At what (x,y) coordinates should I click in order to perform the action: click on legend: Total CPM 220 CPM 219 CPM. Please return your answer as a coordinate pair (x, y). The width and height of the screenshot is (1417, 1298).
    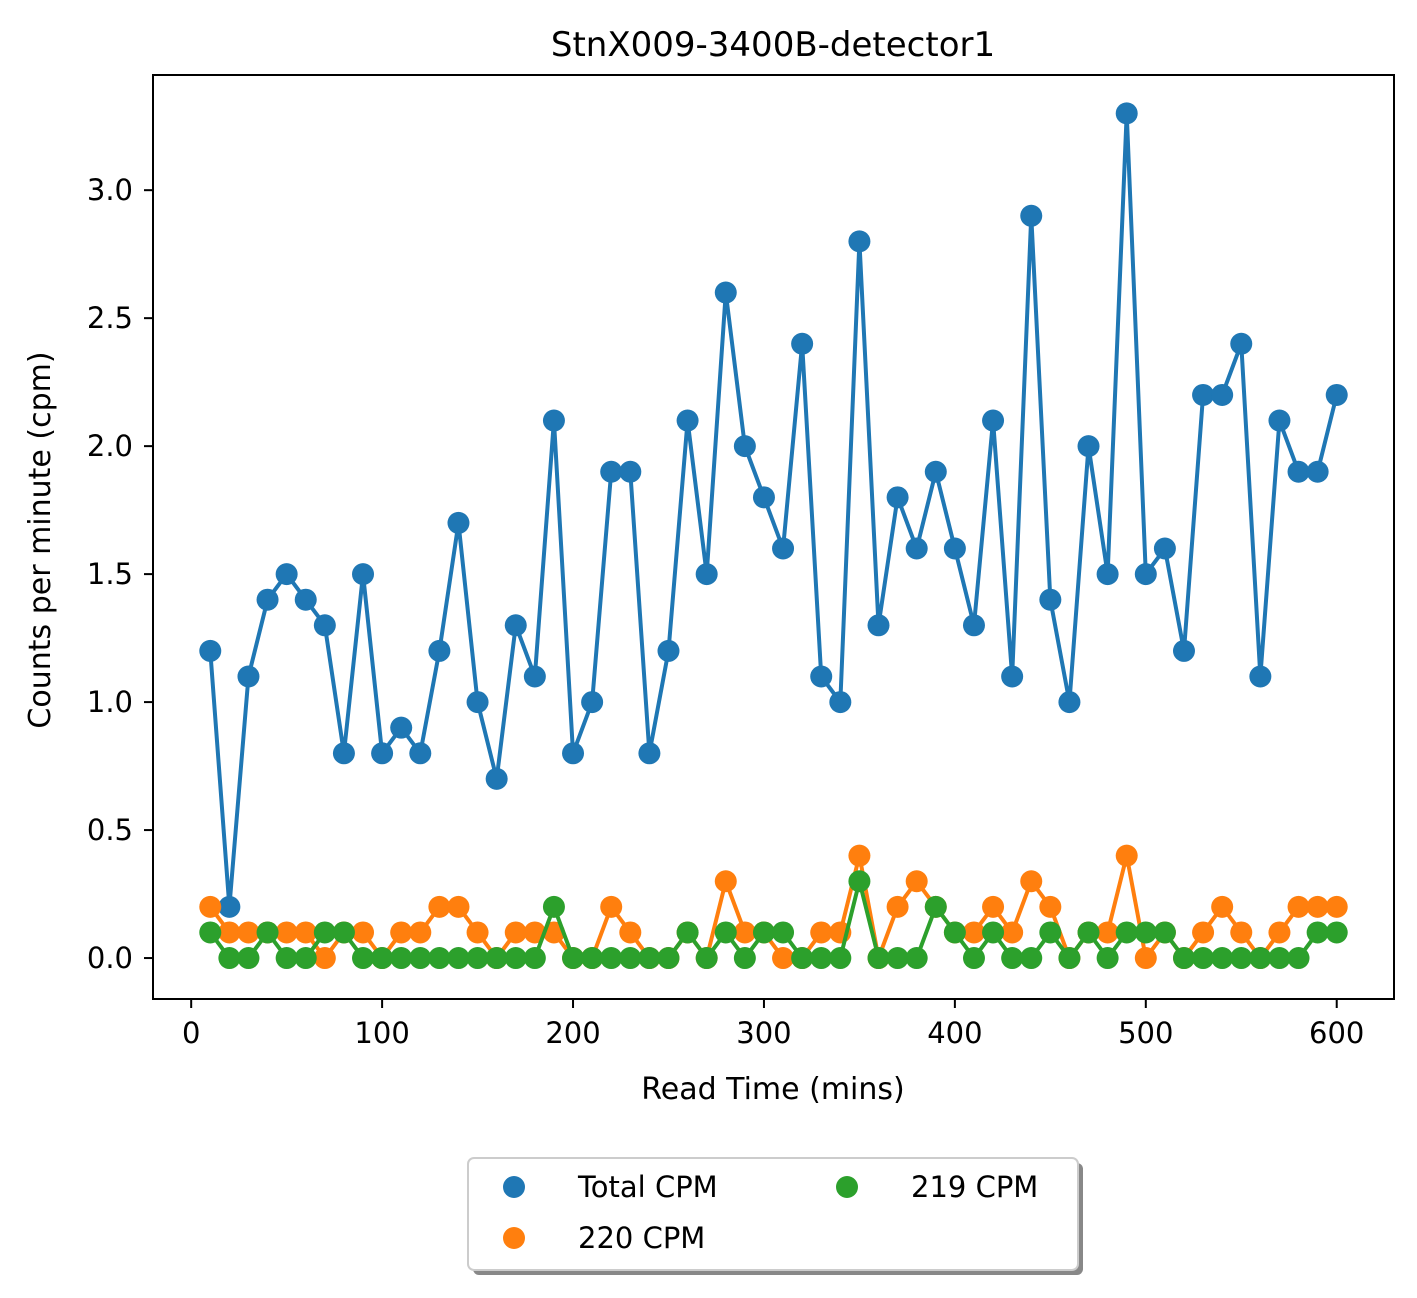
    Looking at the image, I should click on (773, 1214).